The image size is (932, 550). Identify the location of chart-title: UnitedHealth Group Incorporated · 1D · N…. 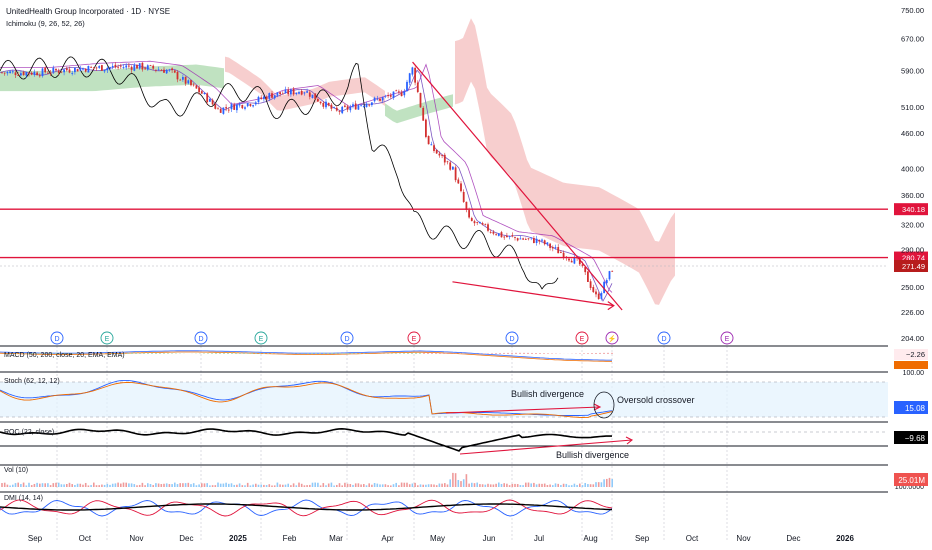
(88, 11).